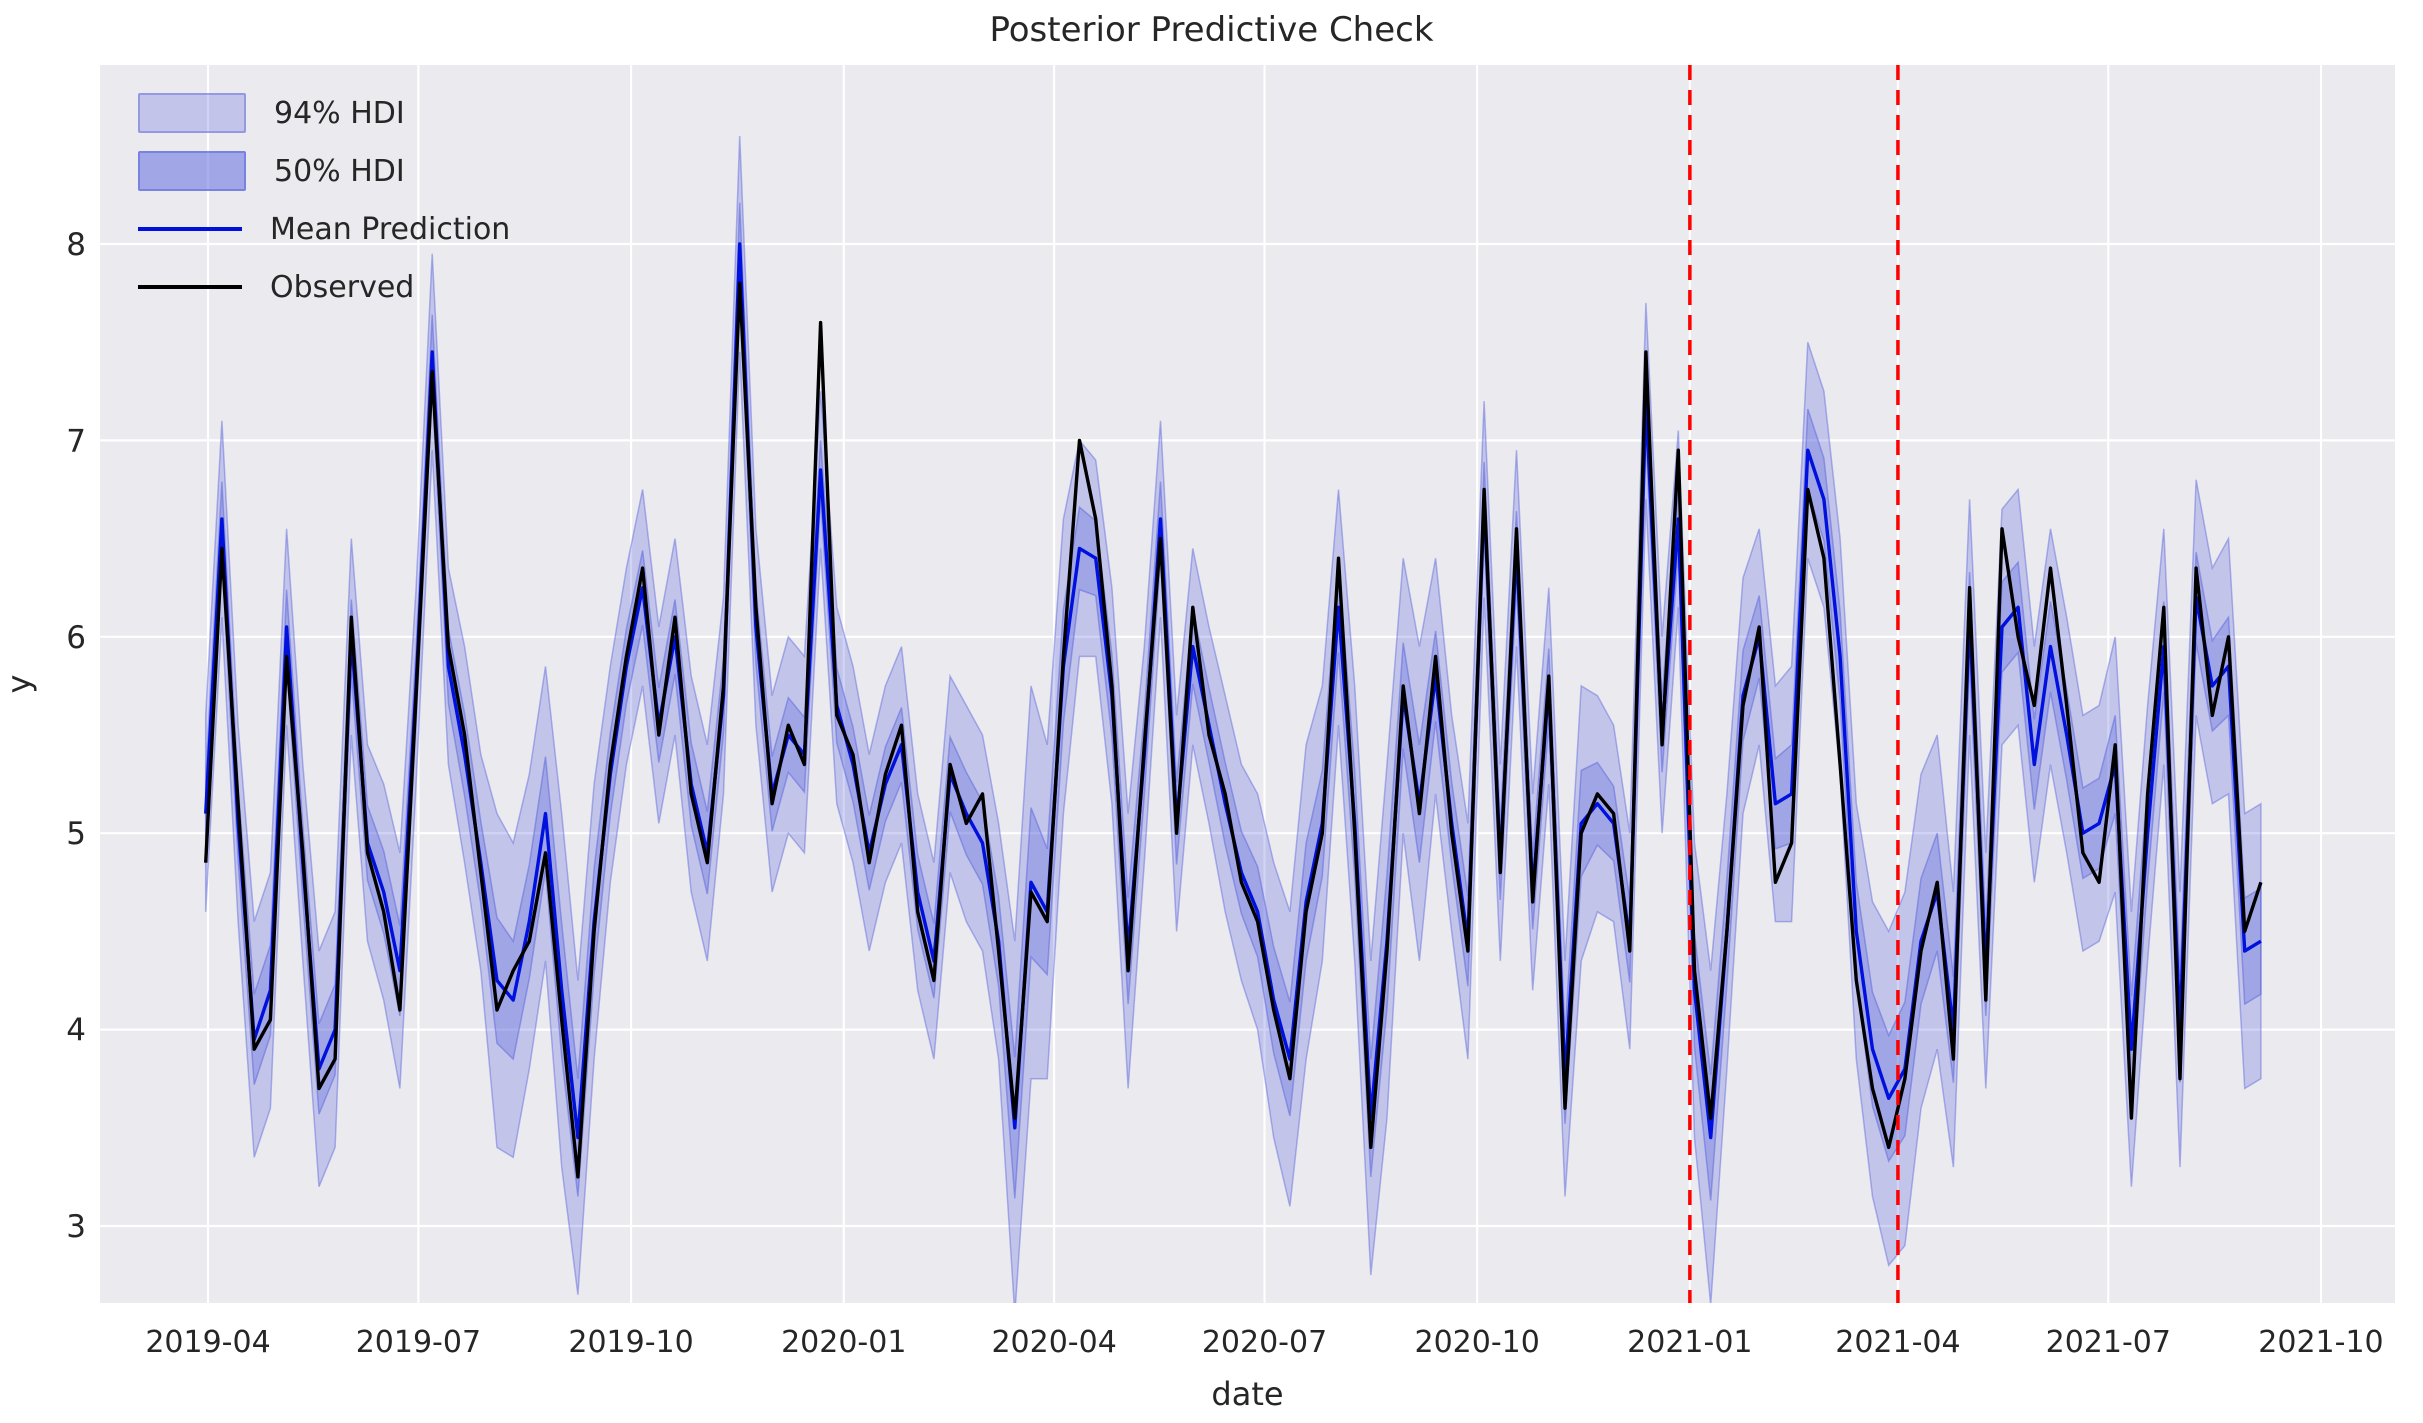 This screenshot has height=1423, width=2423. I want to click on hdi94-swatch, so click(192, 113).